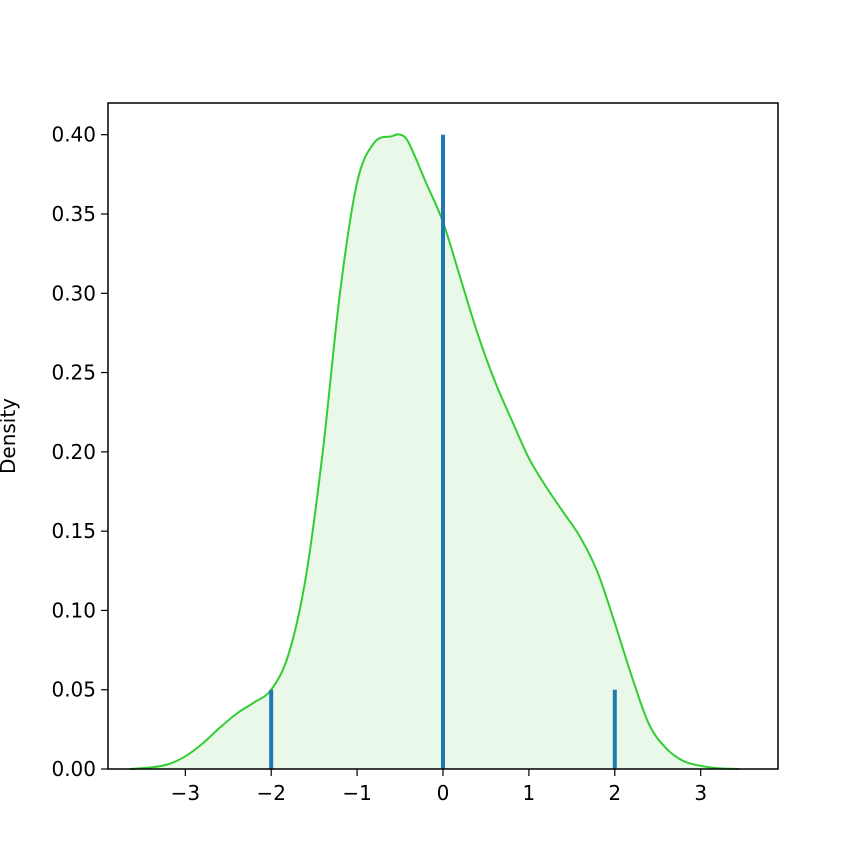 This screenshot has width=864, height=864. Describe the element at coordinates (73, 769) in the screenshot. I see `y-tick-label: 0.00` at that location.